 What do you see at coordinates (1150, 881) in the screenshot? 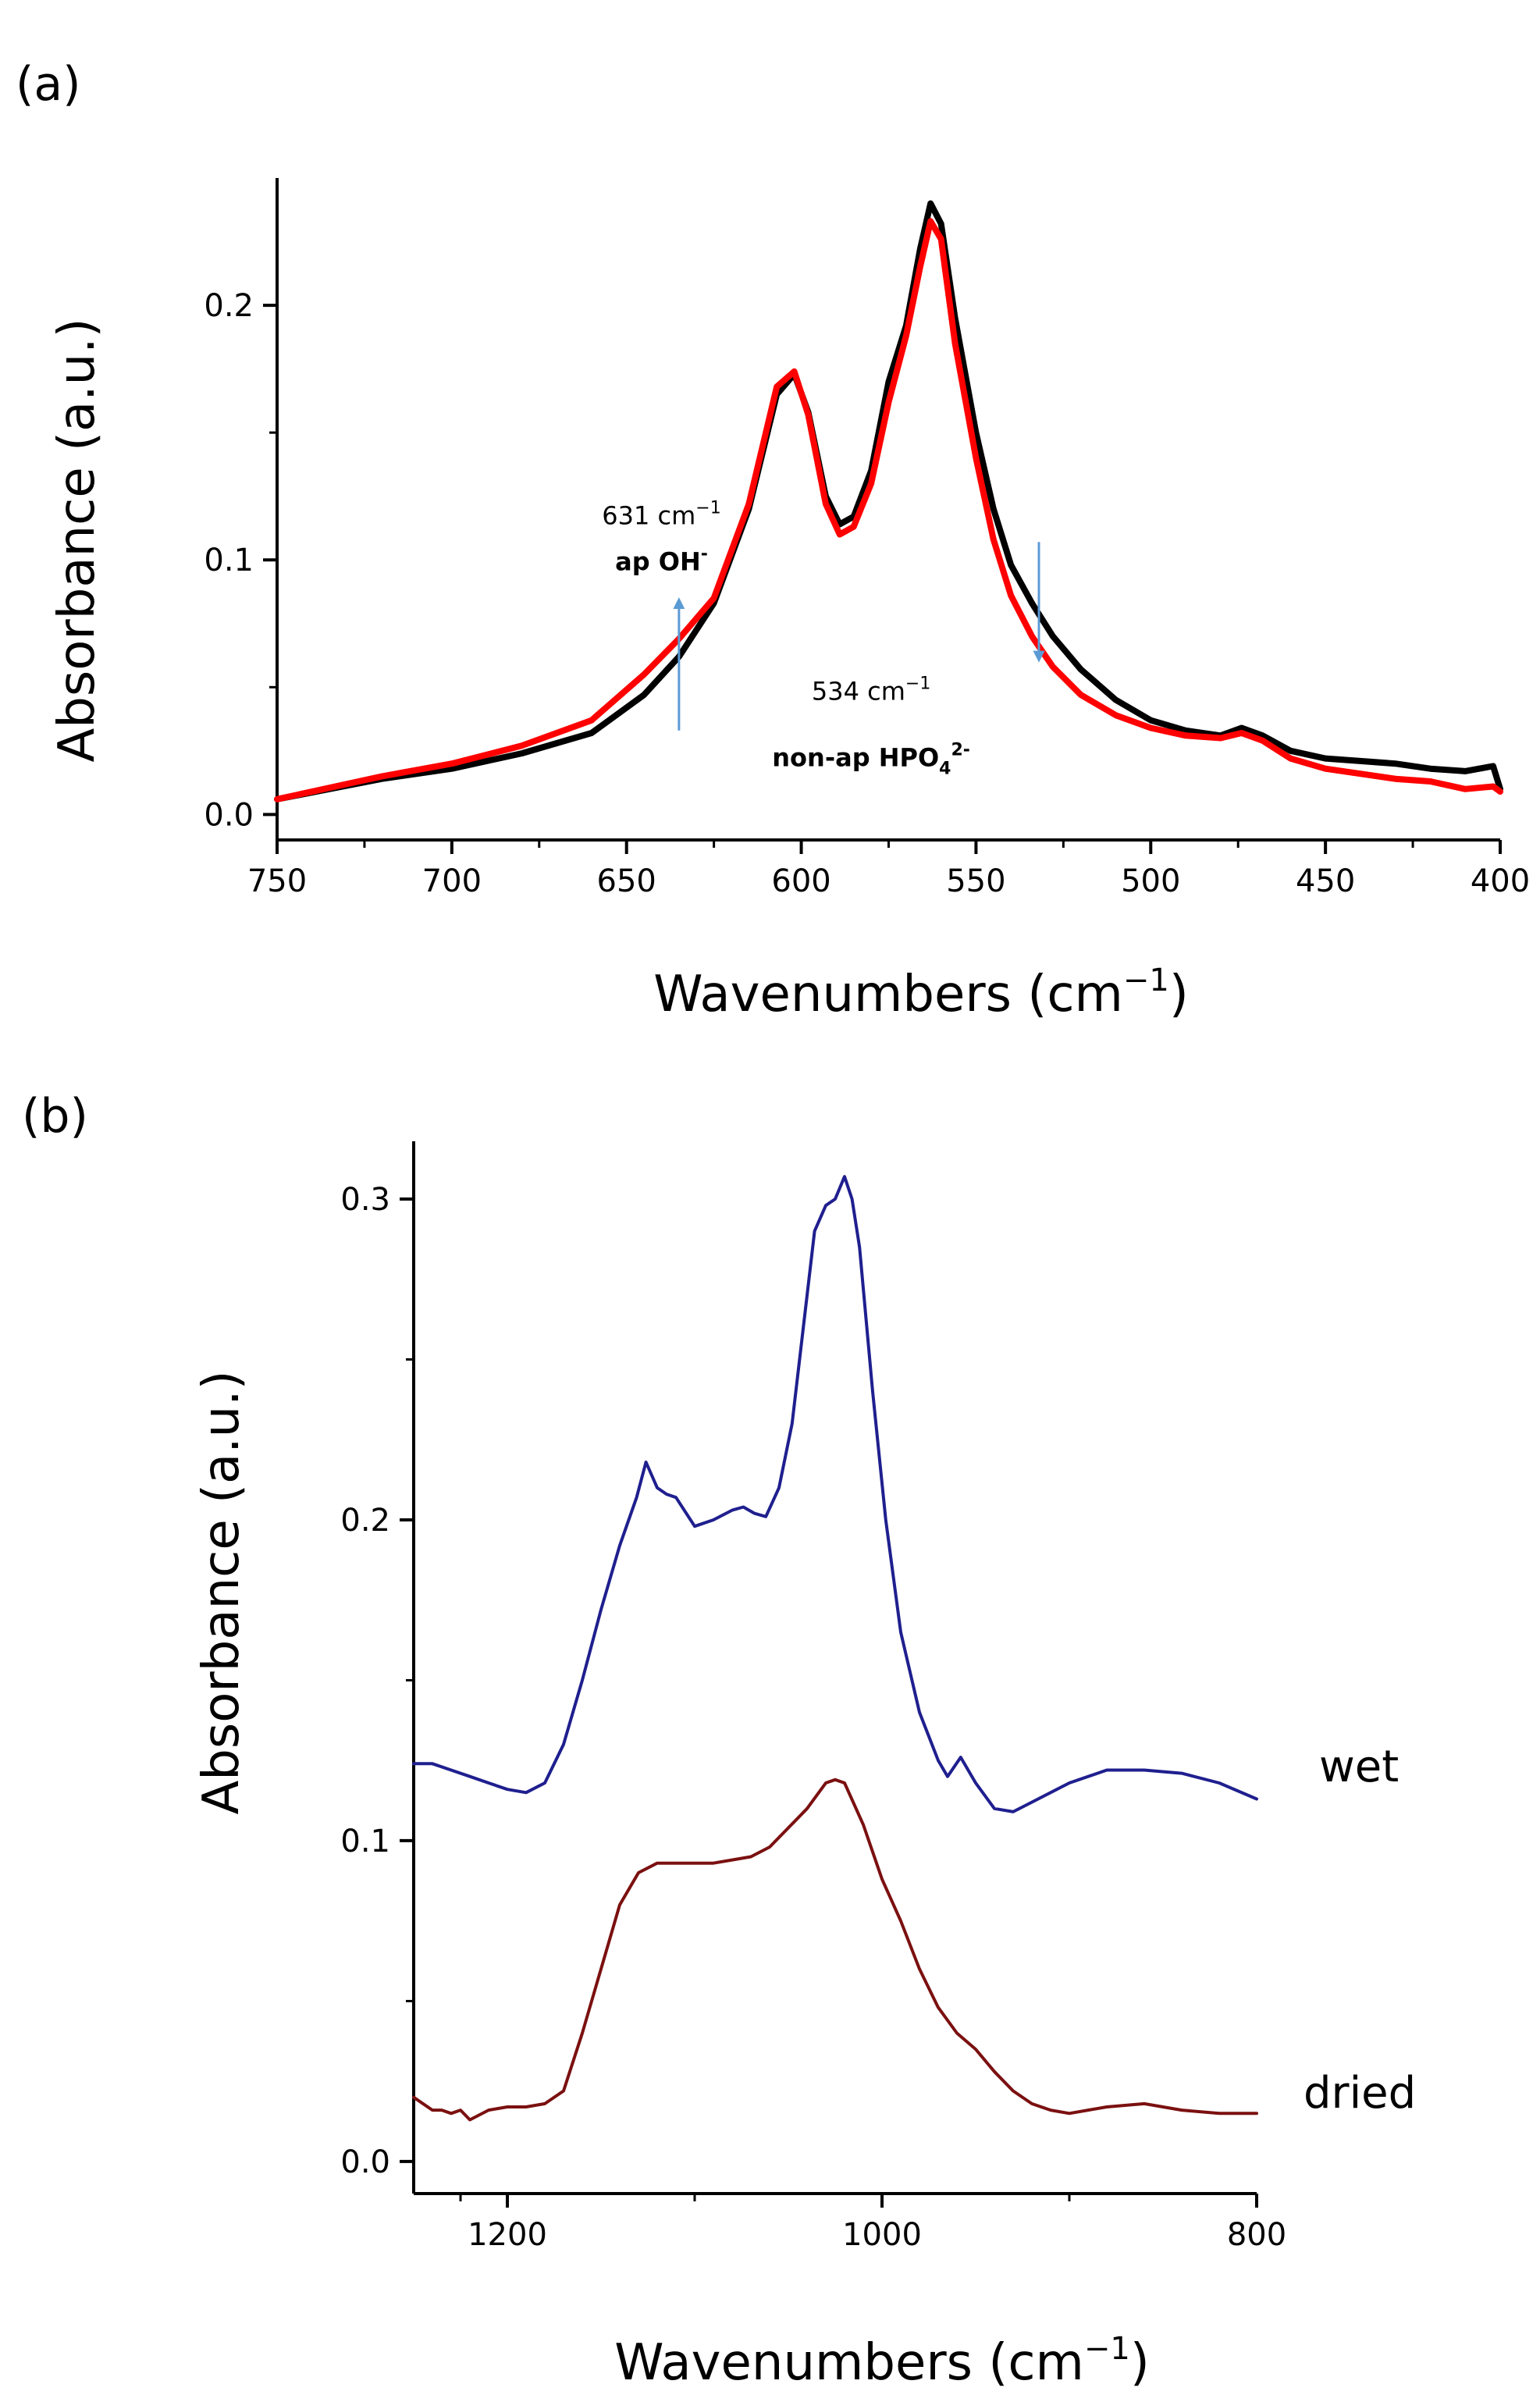
I see `panel-a-x-tick-label: 500` at bounding box center [1150, 881].